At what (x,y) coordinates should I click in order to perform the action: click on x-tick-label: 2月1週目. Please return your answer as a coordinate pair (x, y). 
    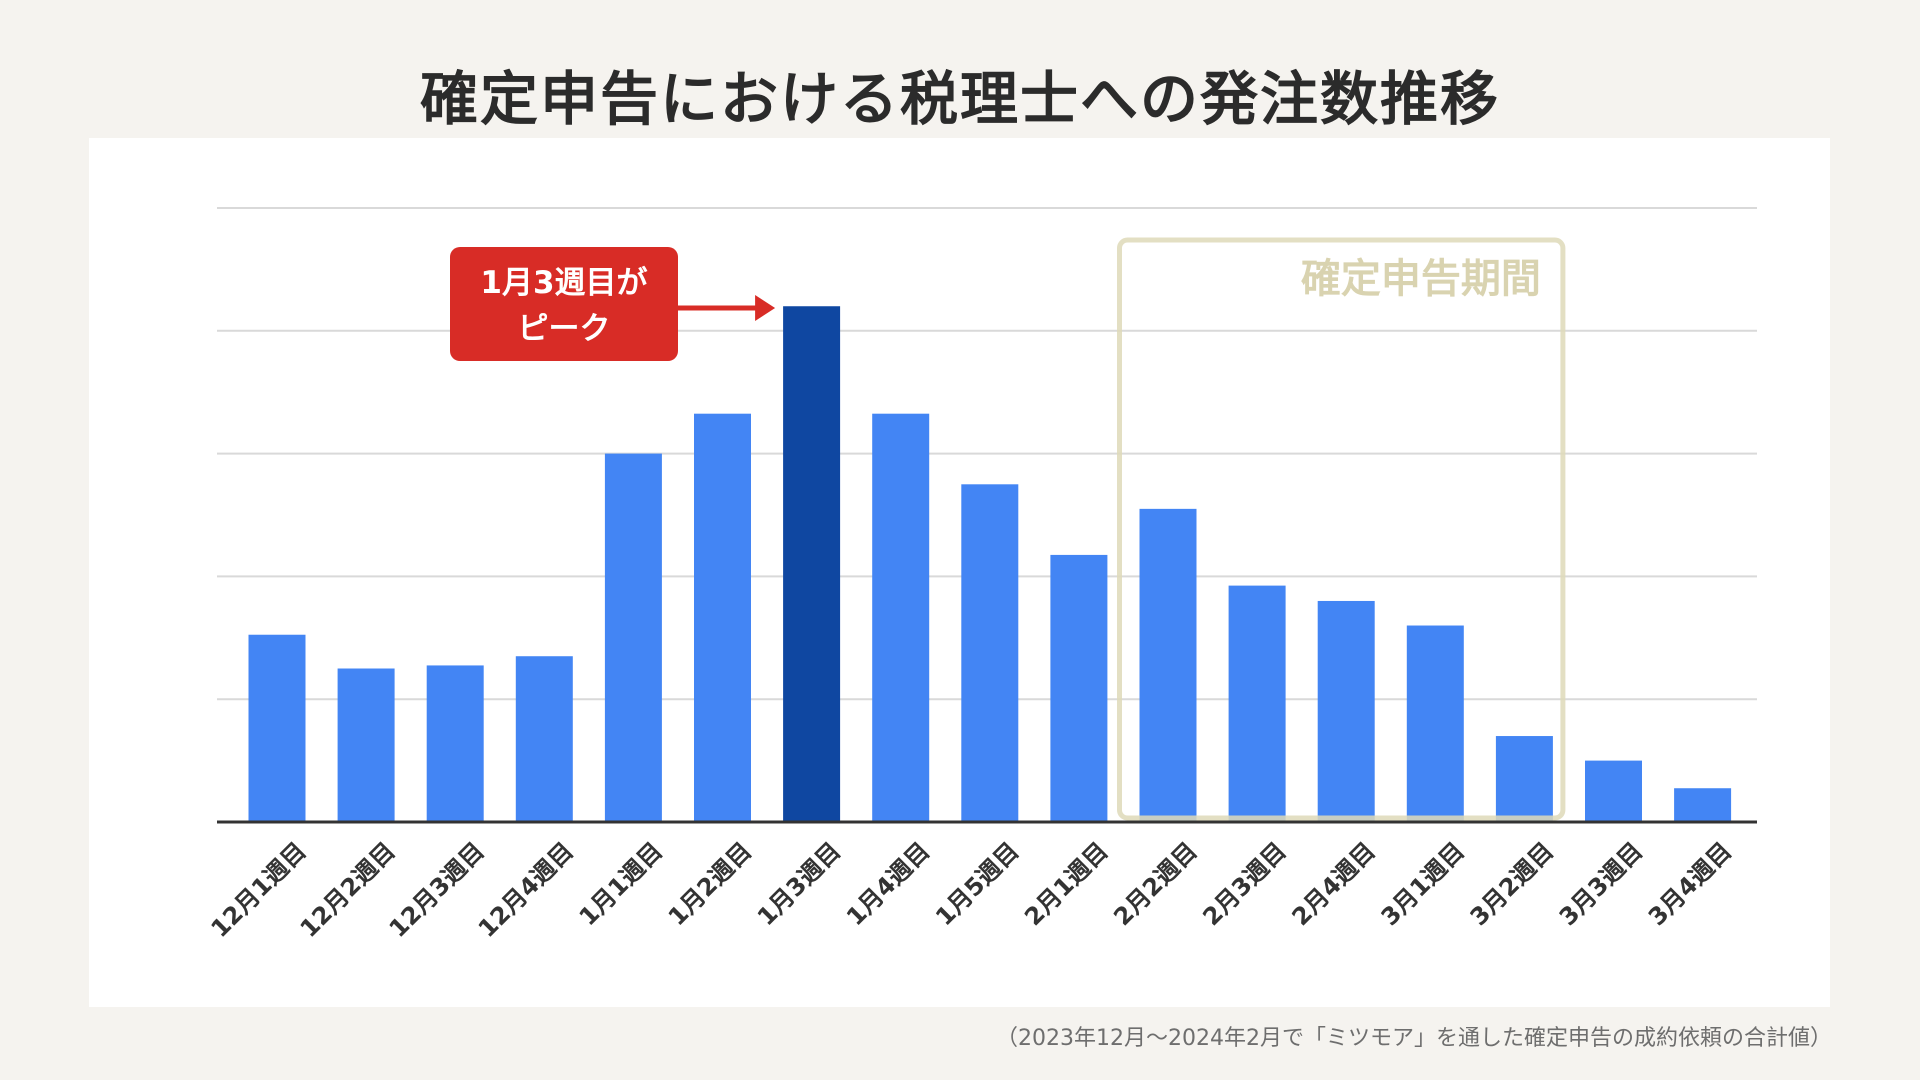
    Looking at the image, I should click on (1066, 884).